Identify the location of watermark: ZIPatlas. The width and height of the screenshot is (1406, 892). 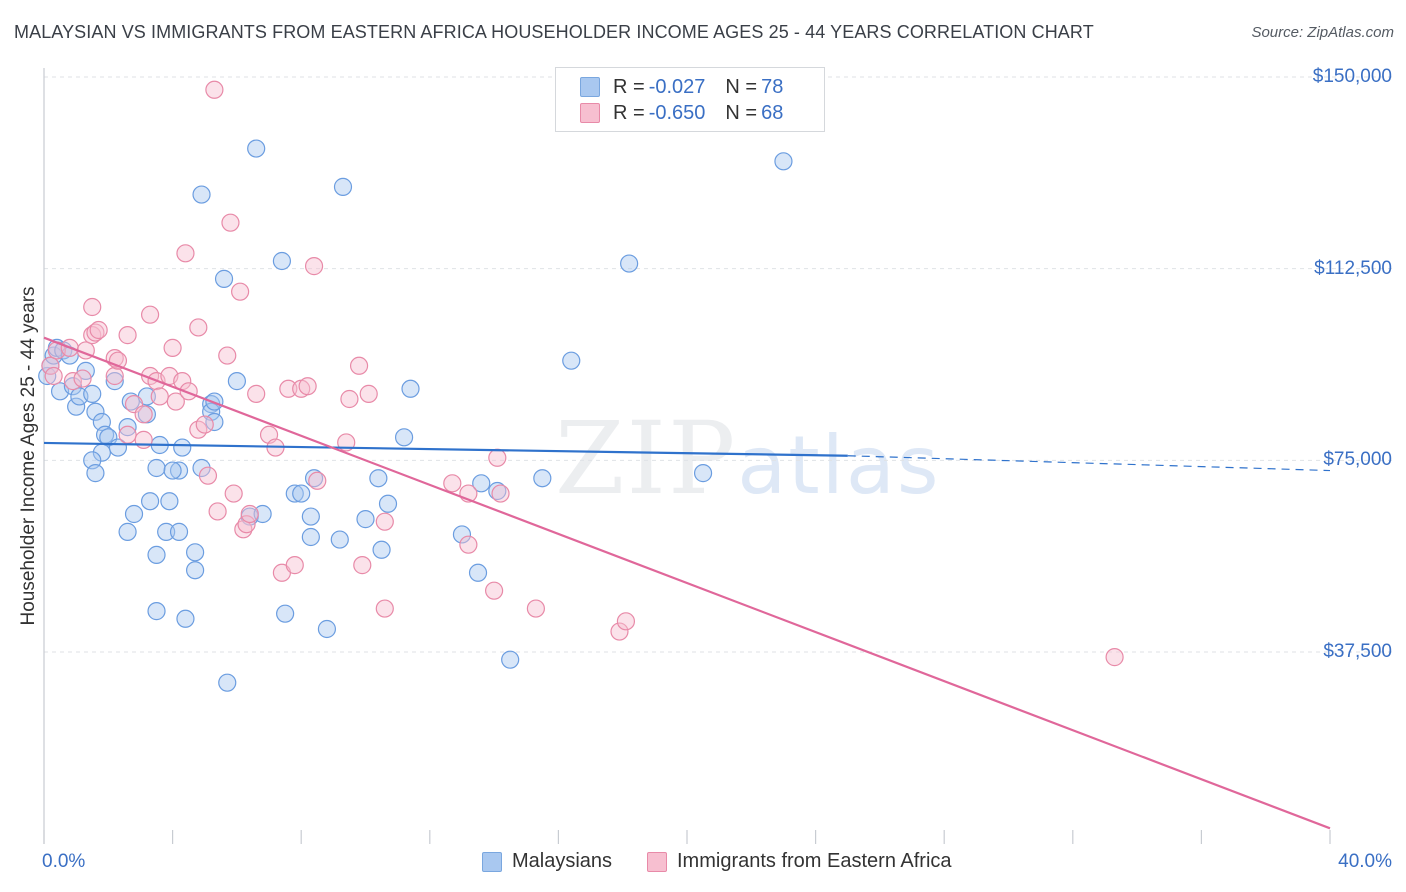
(748, 458).